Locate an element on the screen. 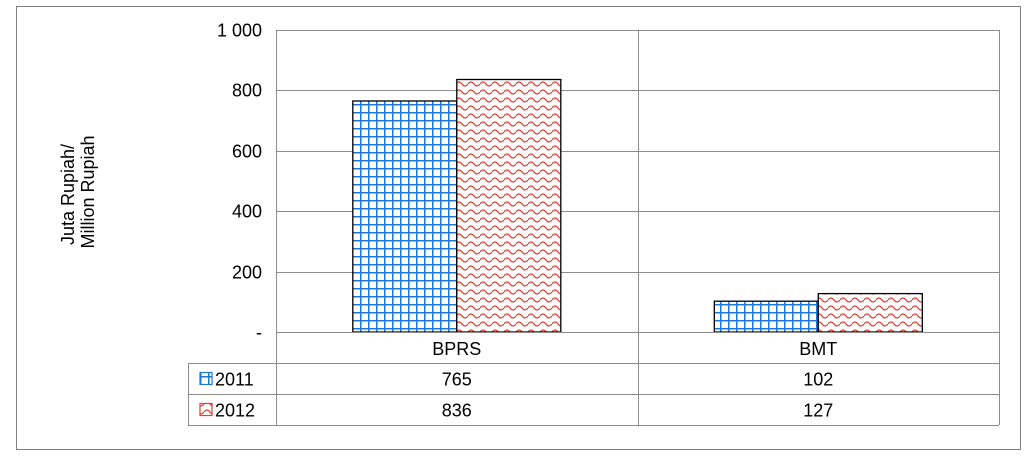  y-tick-label: - is located at coordinates (259, 333).